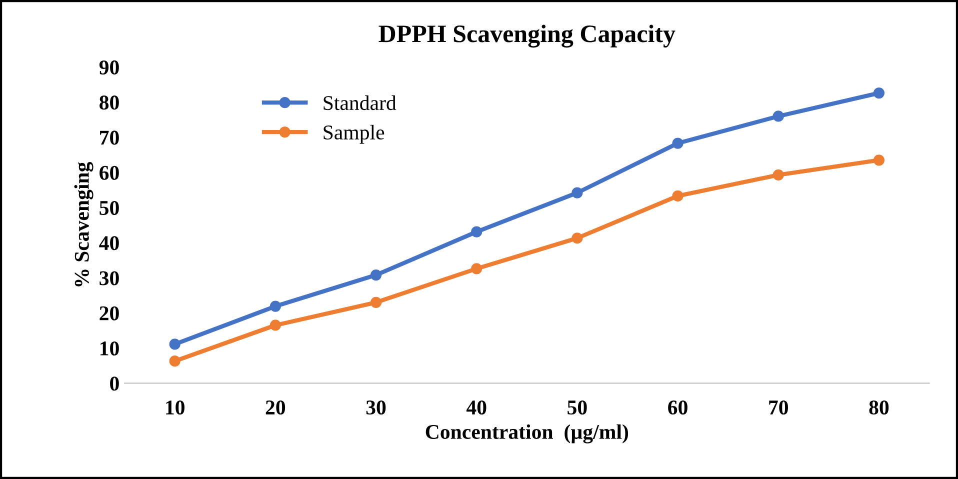  I want to click on y-tick-label: 30, so click(109, 278).